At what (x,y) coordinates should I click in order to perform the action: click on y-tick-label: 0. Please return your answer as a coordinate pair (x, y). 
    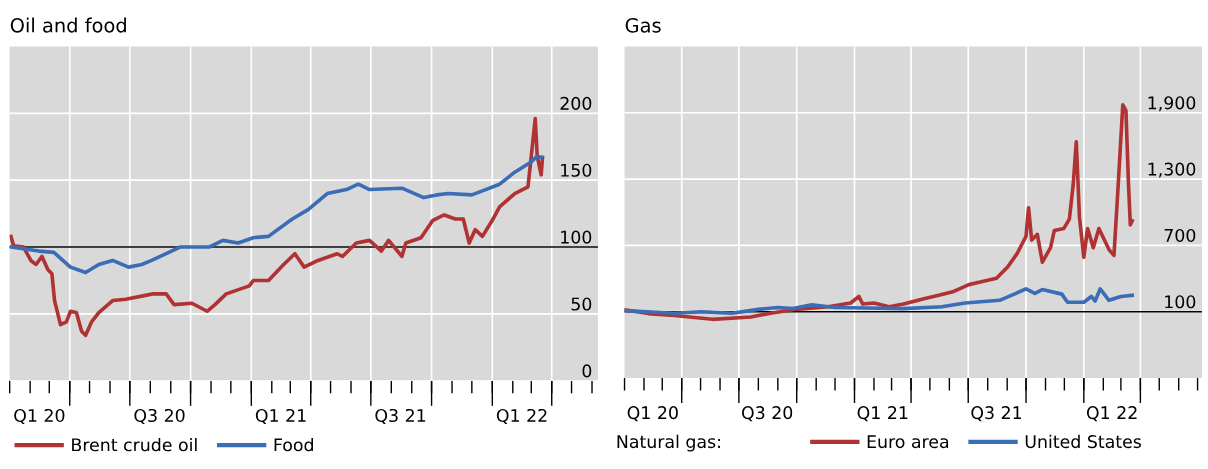
    Looking at the image, I should click on (587, 371).